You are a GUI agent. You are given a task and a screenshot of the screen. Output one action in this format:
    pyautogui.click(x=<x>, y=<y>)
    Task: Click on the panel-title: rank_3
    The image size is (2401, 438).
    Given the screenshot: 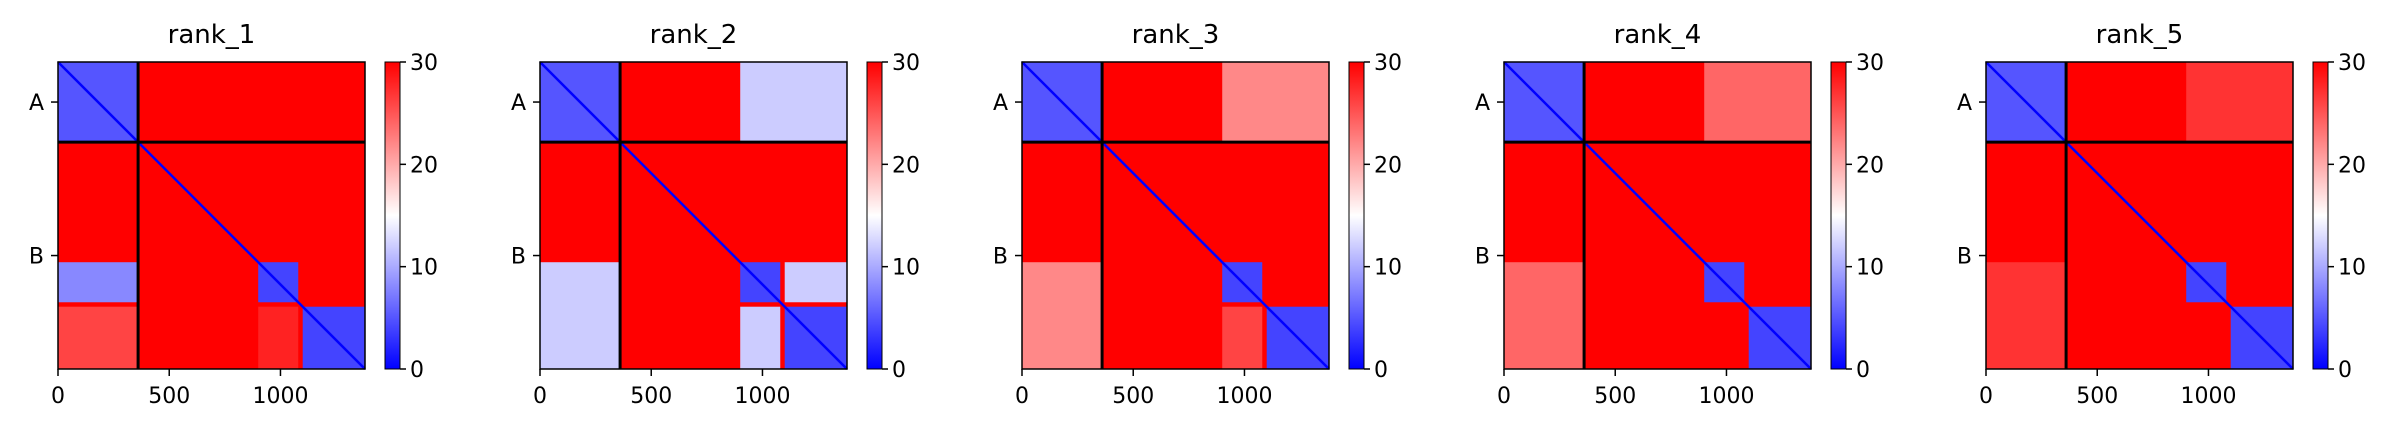 What is the action you would take?
    pyautogui.click(x=1176, y=35)
    